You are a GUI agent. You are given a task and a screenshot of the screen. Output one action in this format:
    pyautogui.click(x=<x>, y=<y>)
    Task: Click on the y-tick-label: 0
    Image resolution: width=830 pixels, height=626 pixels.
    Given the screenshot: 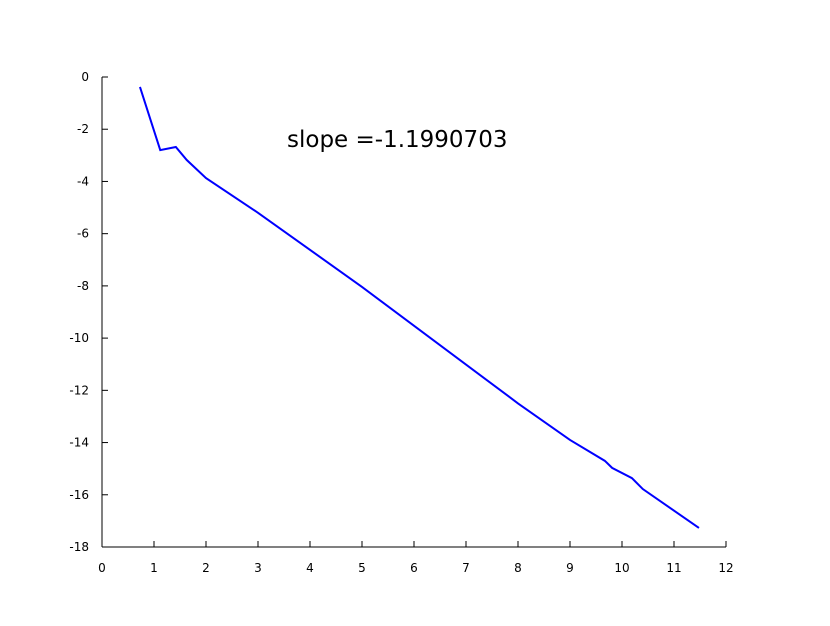 What is the action you would take?
    pyautogui.click(x=85, y=77)
    